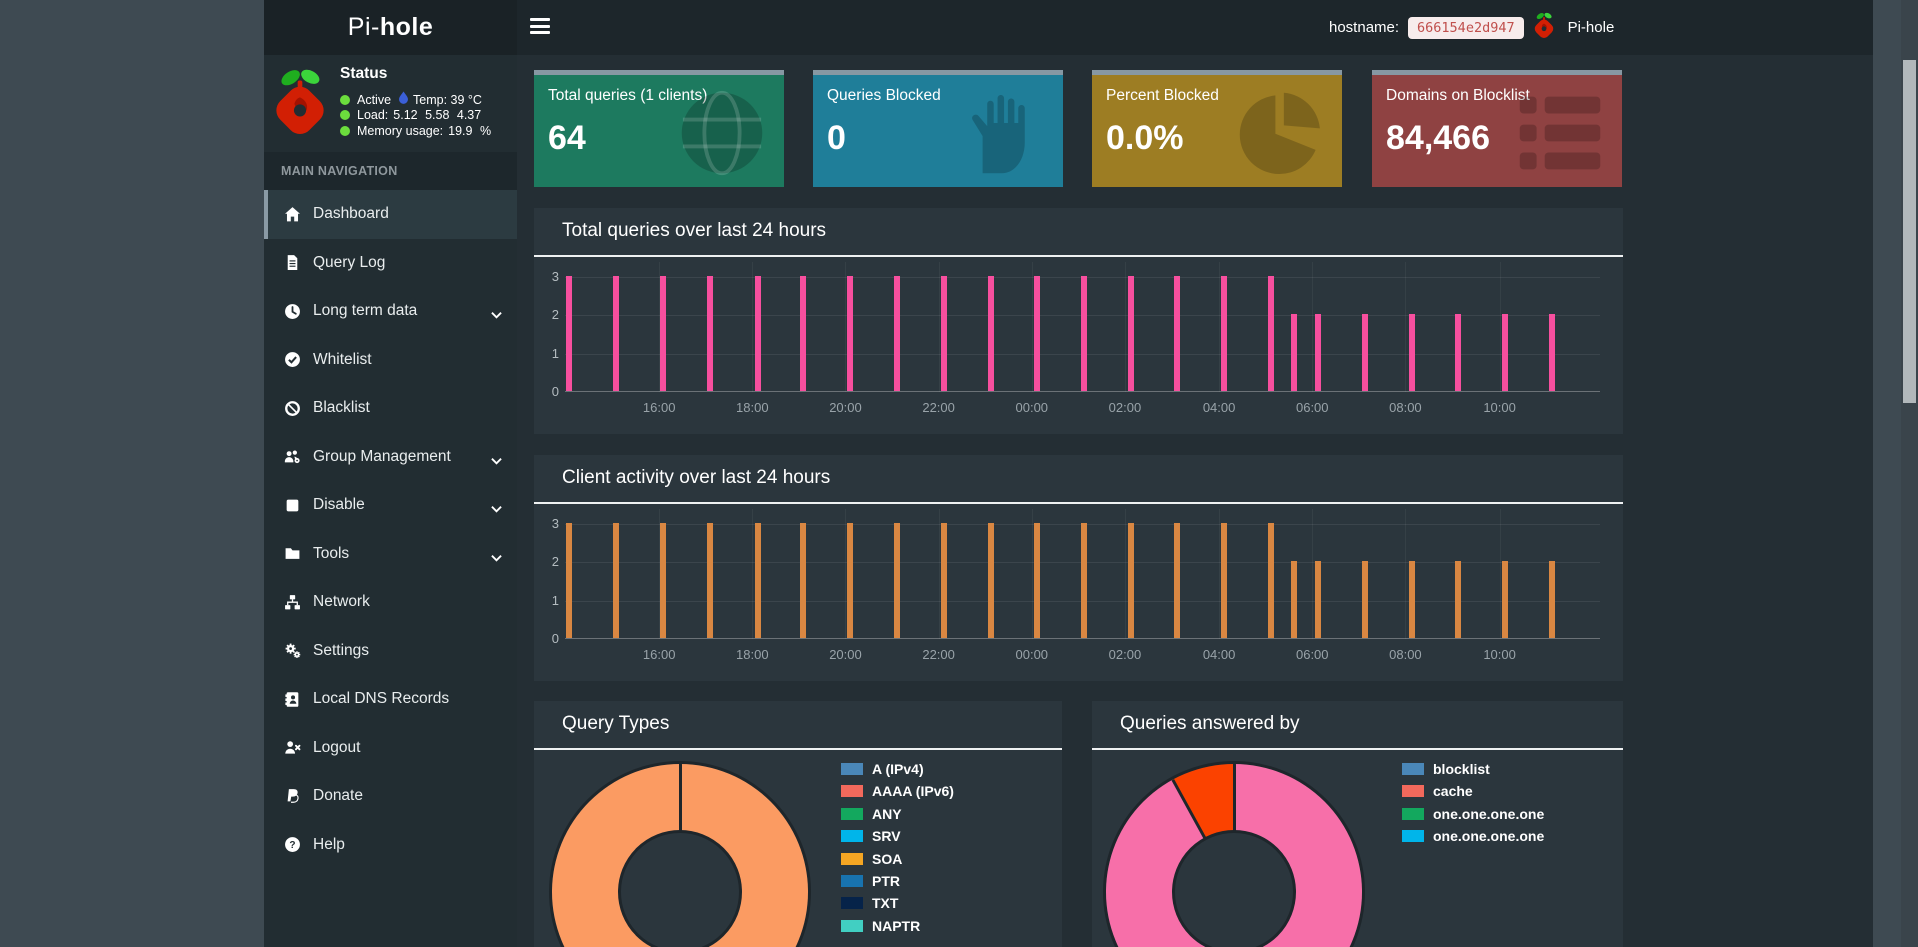 This screenshot has width=1918, height=947. I want to click on sidebar-item-label: Dashboard, so click(351, 214).